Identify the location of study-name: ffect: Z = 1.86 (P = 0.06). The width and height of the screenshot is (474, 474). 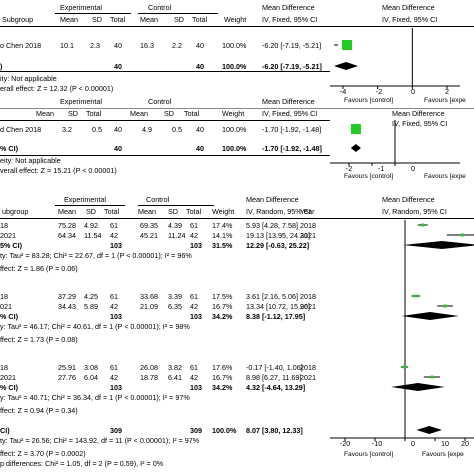
(39, 268).